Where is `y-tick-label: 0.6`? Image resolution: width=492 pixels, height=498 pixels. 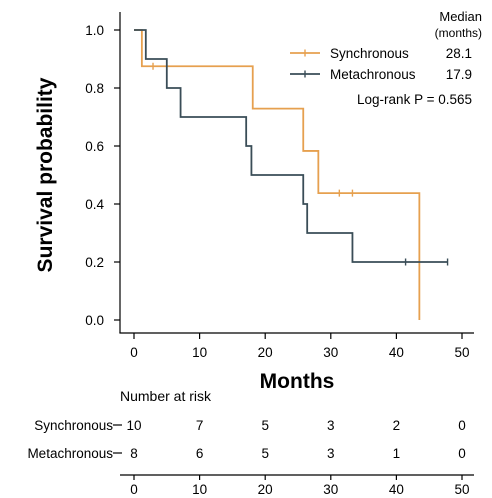
y-tick-label: 0.6 is located at coordinates (94, 146).